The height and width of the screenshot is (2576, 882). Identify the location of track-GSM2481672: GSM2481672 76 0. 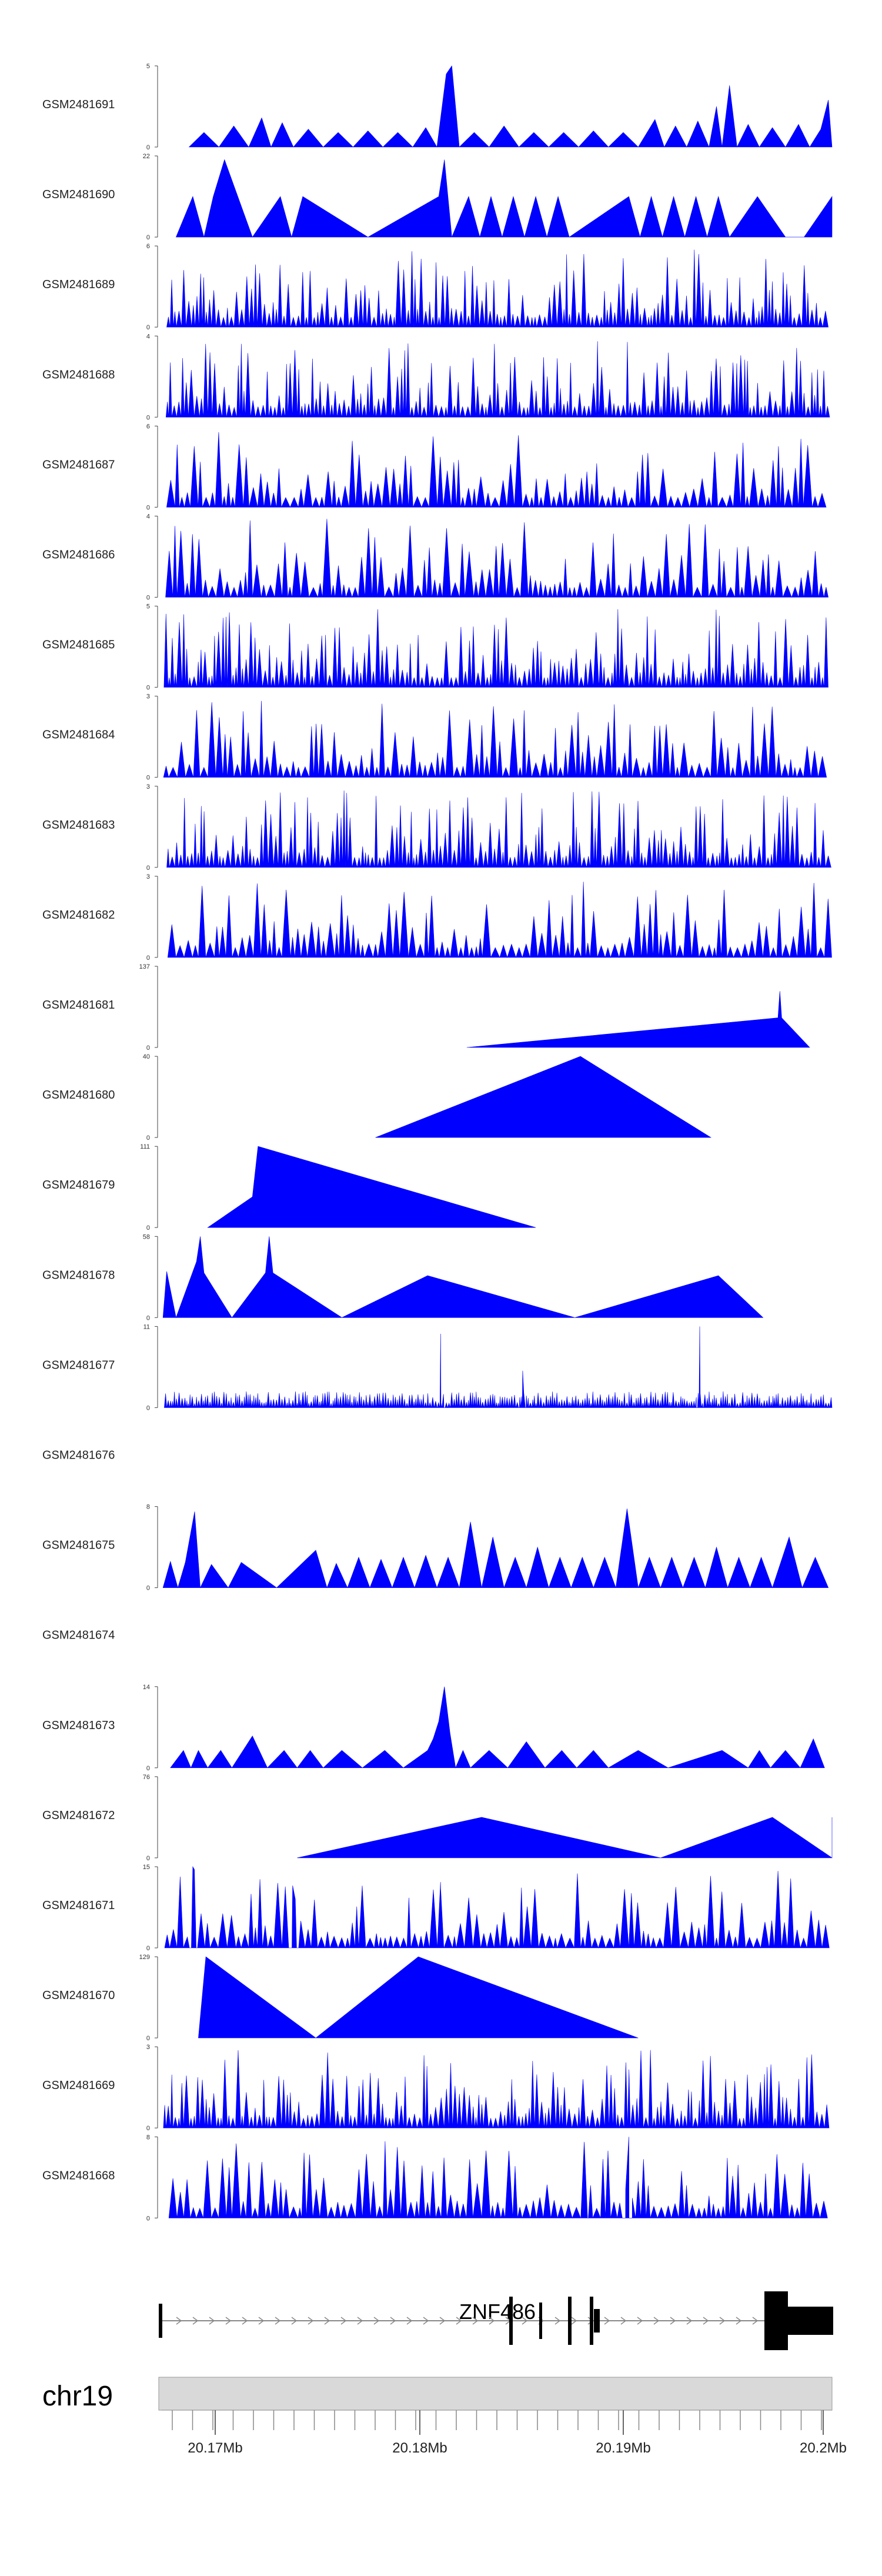
(437, 1818).